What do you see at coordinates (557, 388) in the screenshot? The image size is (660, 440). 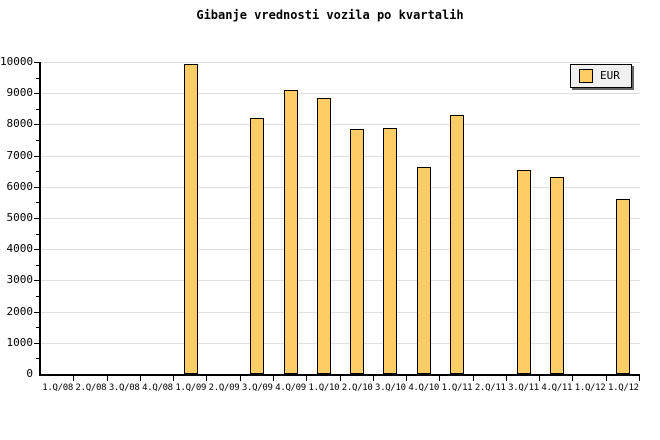 I see `x-axis-label: 4.Q/11` at bounding box center [557, 388].